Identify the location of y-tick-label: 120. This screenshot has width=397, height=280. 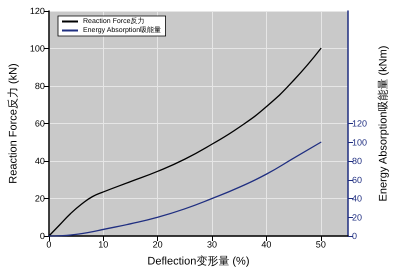
(37, 11).